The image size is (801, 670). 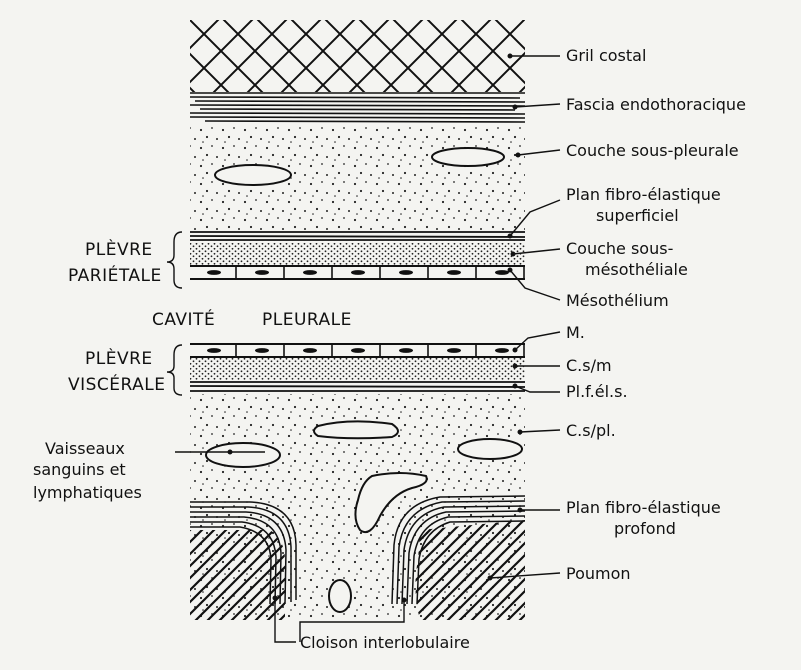 What do you see at coordinates (117, 384) in the screenshot?
I see `label-plevre-viscerale-line2: VISCÉRALE` at bounding box center [117, 384].